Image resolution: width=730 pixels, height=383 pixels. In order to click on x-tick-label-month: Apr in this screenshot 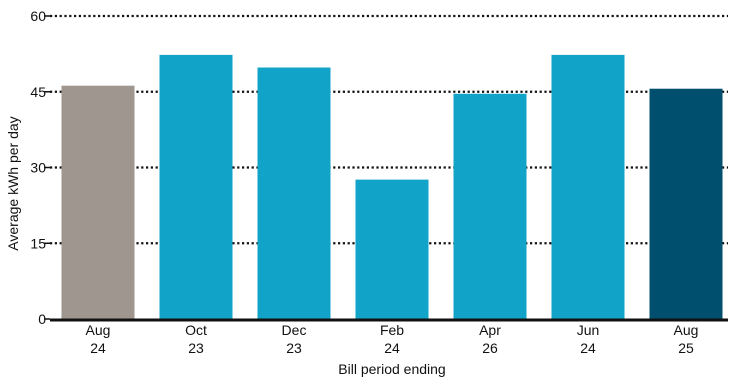, I will do `click(490, 330)`.